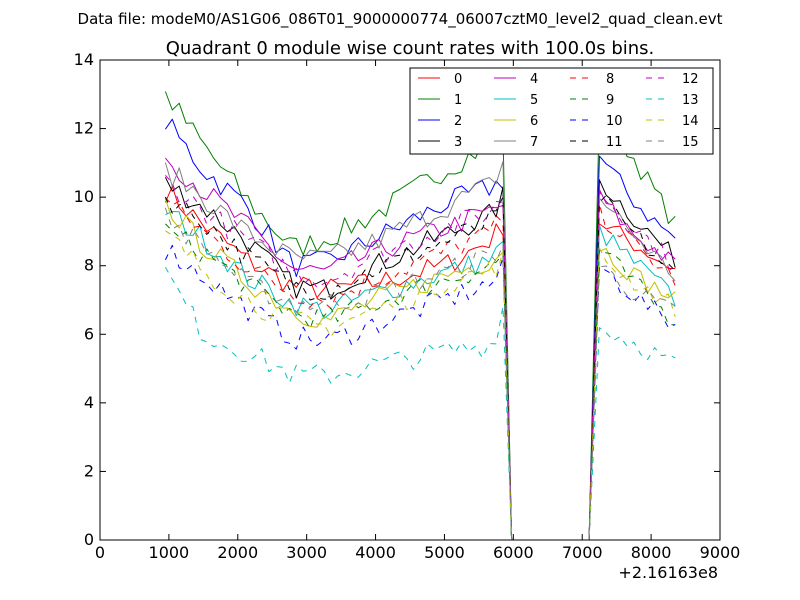  What do you see at coordinates (610, 100) in the screenshot?
I see `legend-label-9: 9` at bounding box center [610, 100].